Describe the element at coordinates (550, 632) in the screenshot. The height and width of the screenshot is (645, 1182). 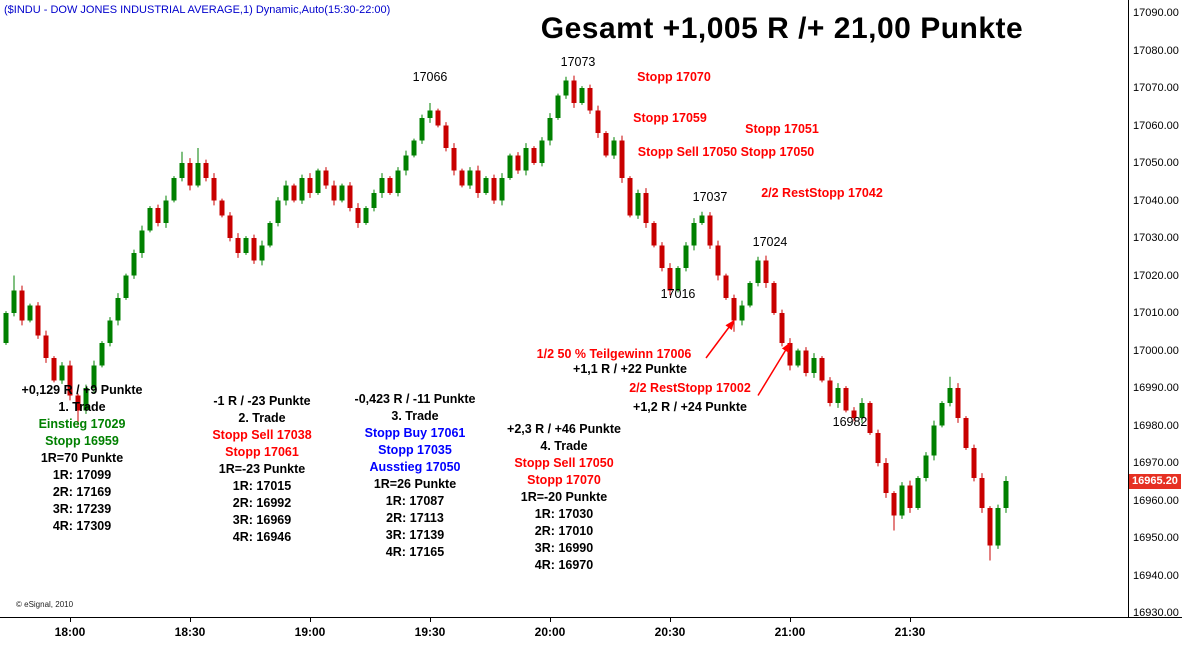
I see `time-axis-label: 20:00` at that location.